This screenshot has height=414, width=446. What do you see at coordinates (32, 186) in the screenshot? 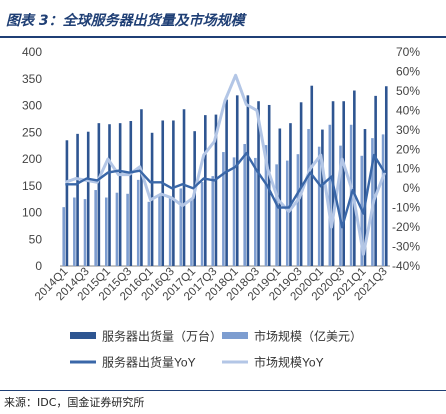
I see `left-axis-tick-label: 150` at bounding box center [32, 186].